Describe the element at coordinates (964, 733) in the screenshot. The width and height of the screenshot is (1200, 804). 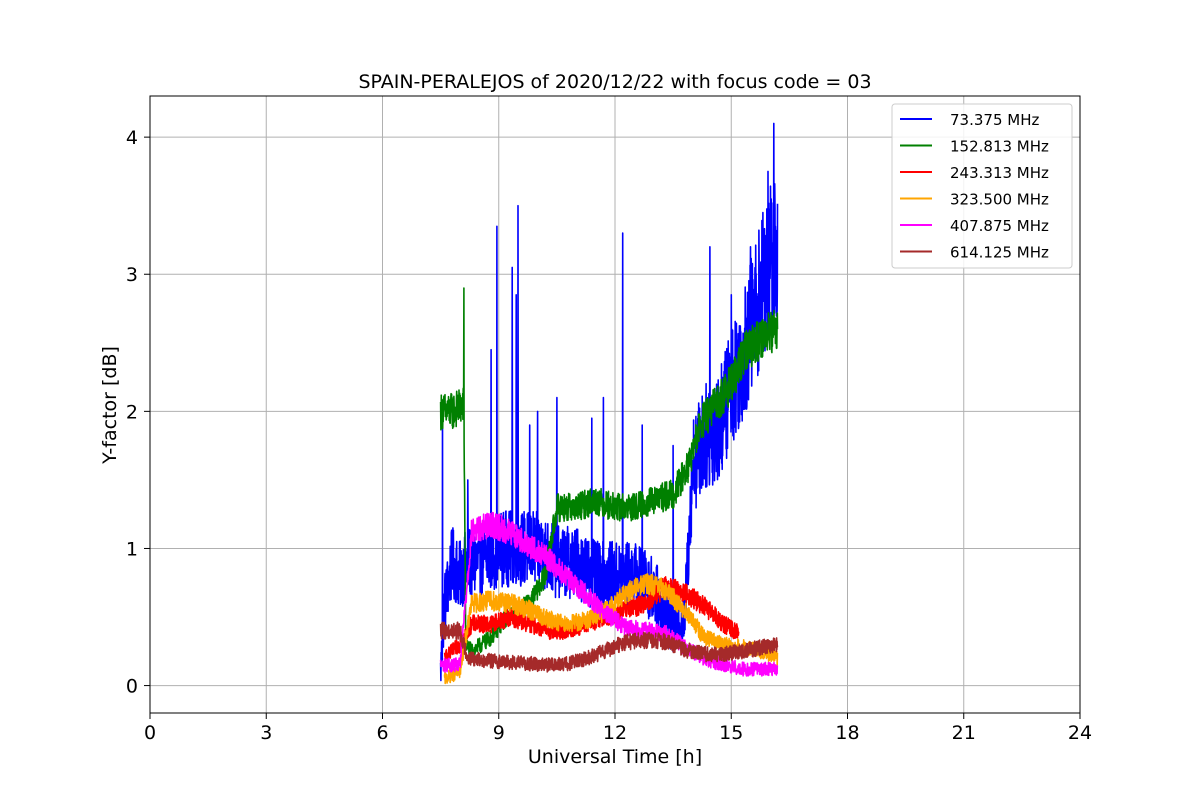
I see `x-tick-label: 21` at that location.